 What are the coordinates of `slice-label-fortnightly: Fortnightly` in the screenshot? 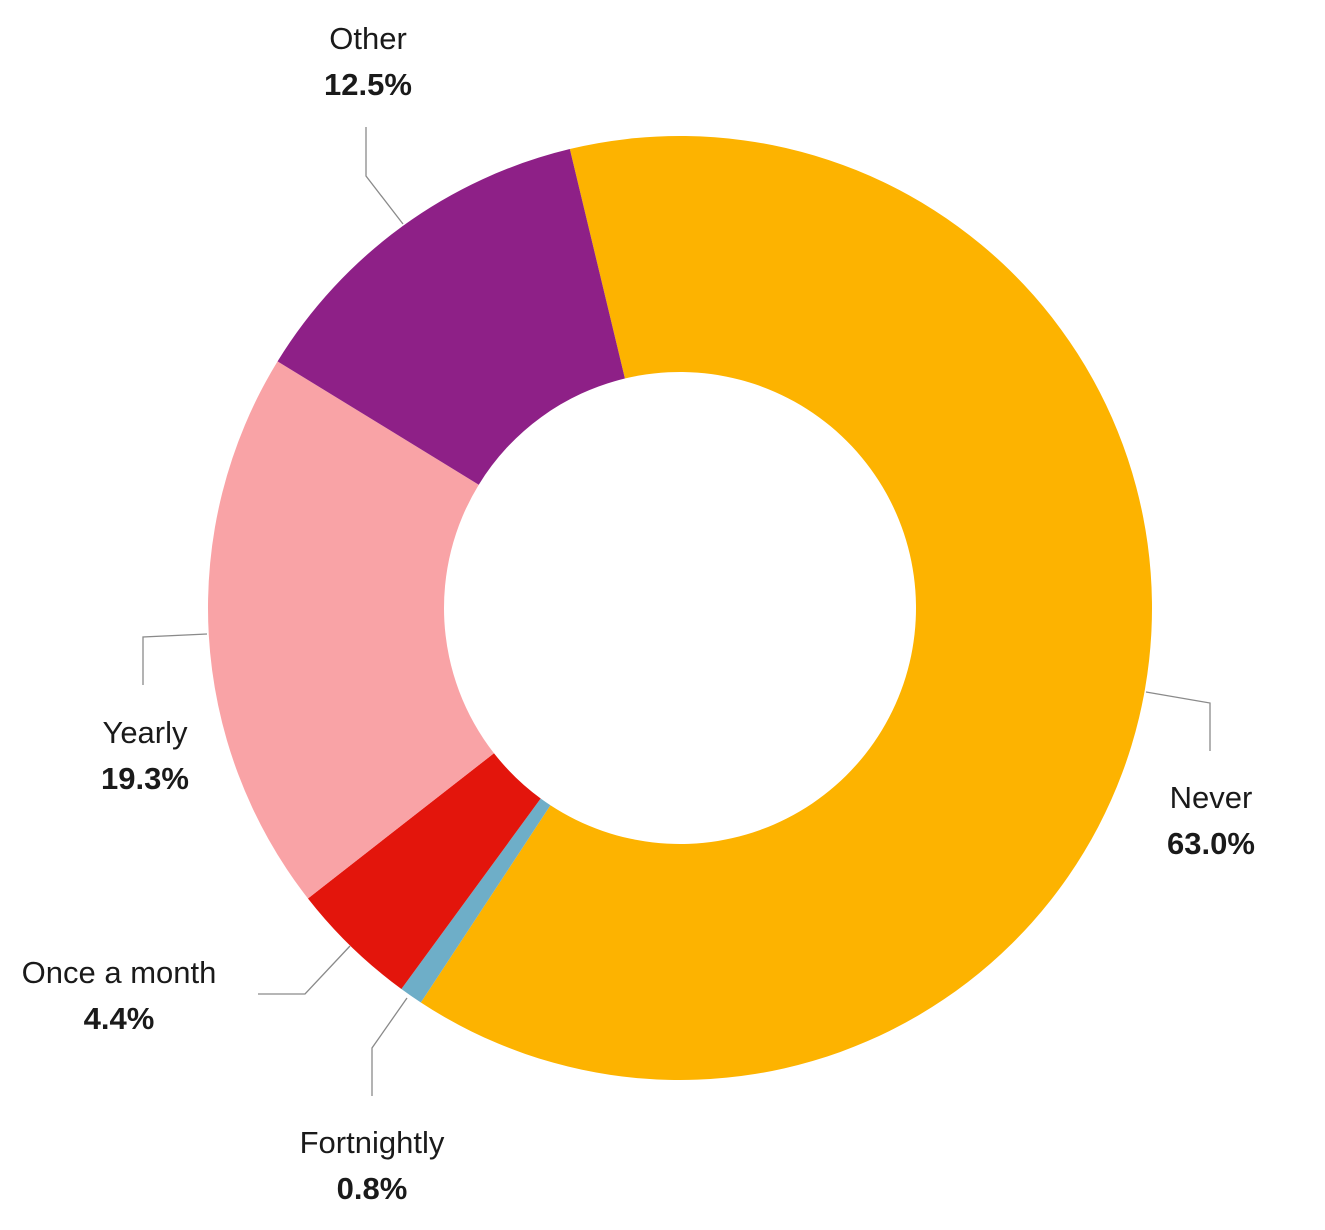 It's located at (372, 1142).